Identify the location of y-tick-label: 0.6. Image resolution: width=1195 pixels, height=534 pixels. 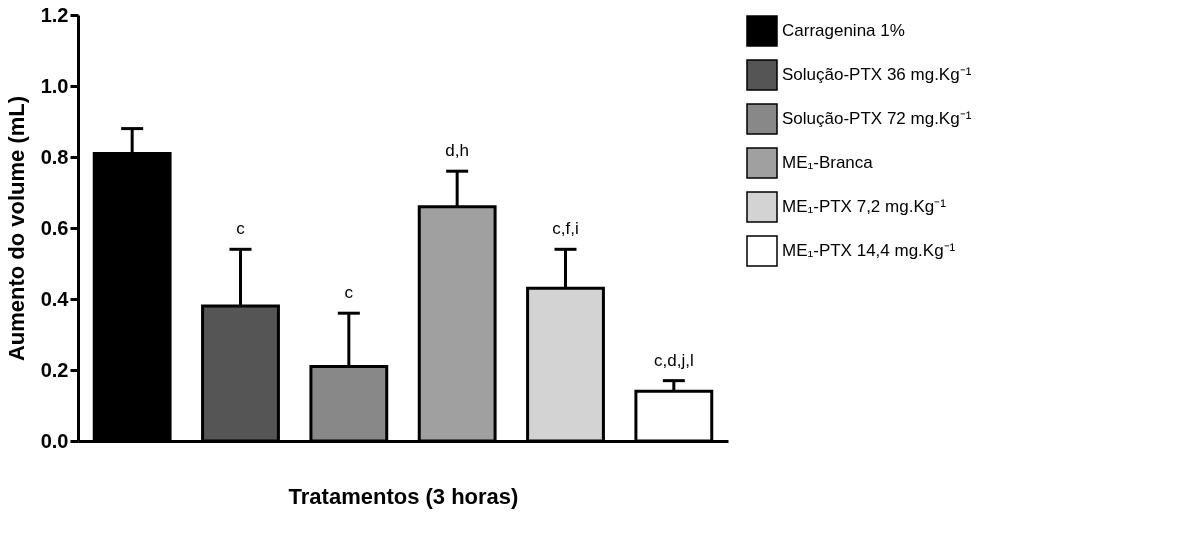
(54, 227).